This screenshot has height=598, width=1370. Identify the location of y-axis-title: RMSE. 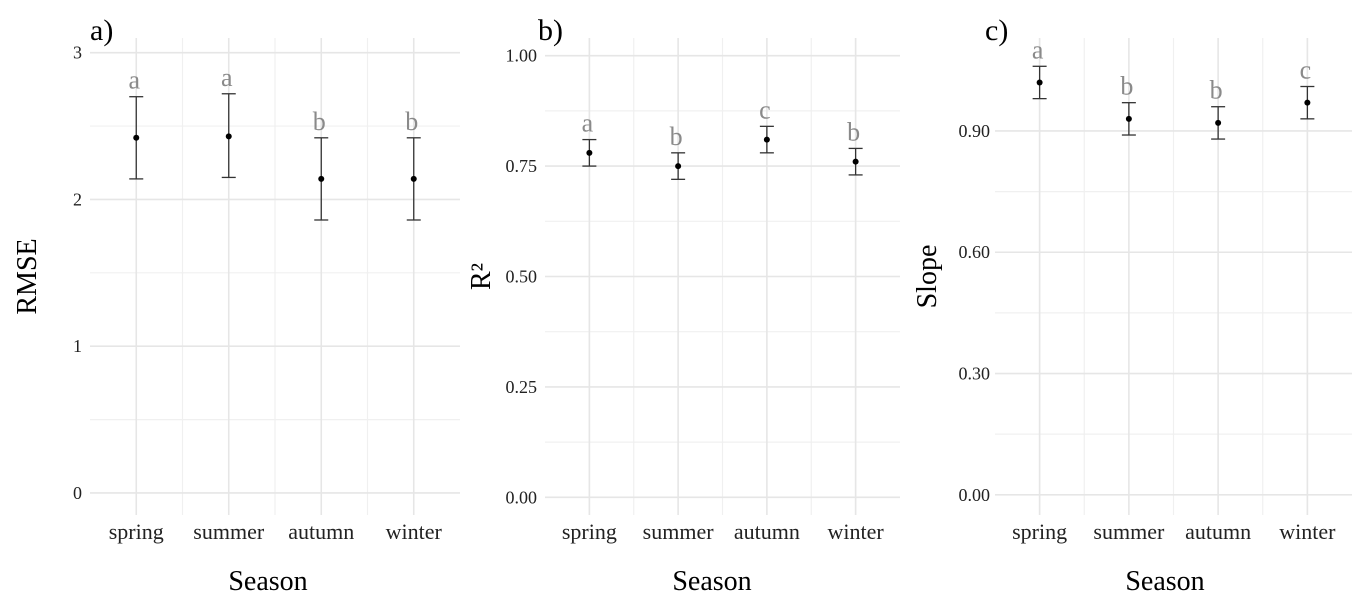
(27, 276).